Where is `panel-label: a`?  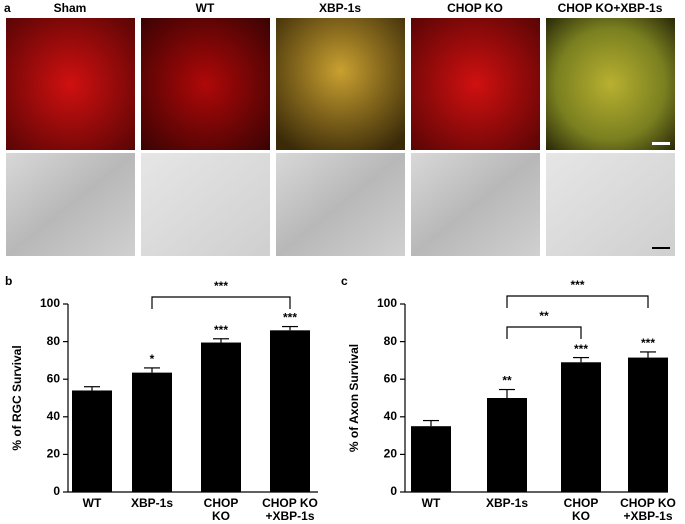
panel-label: a is located at coordinates (7, 8).